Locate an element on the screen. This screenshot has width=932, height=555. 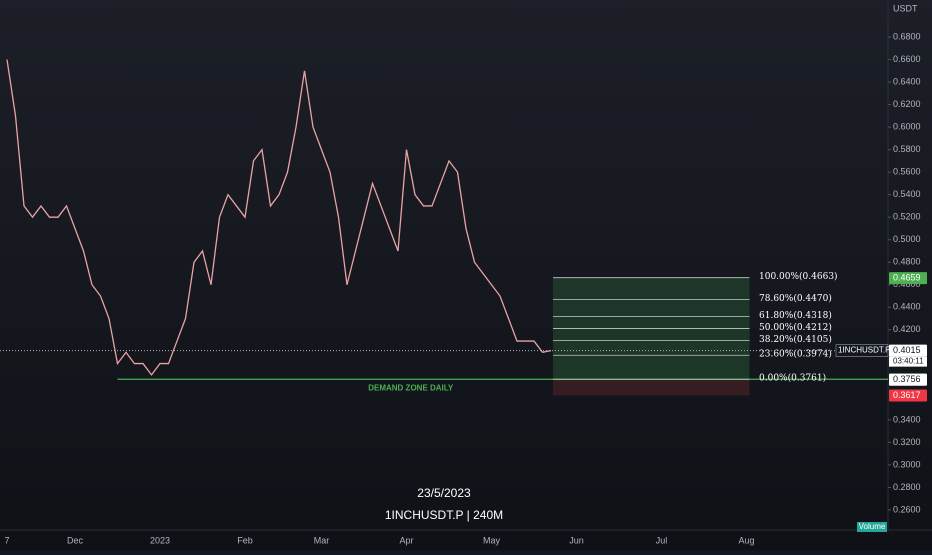
zone is located at coordinates (651, 387).